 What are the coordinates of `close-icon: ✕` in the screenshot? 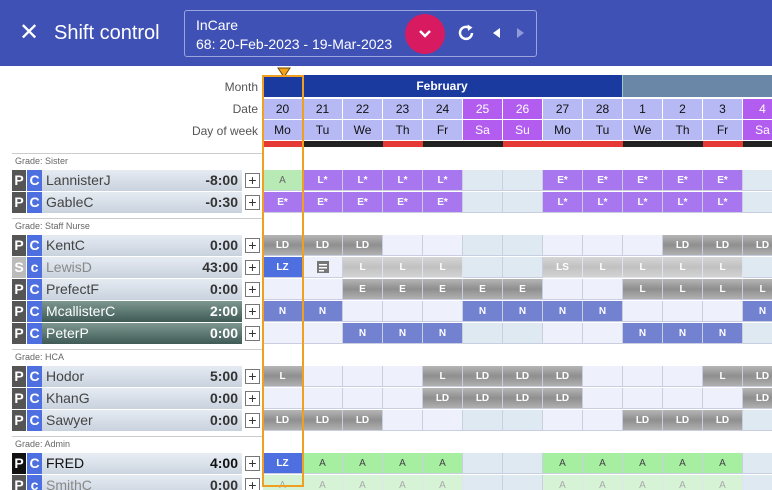 It's located at (29, 32).